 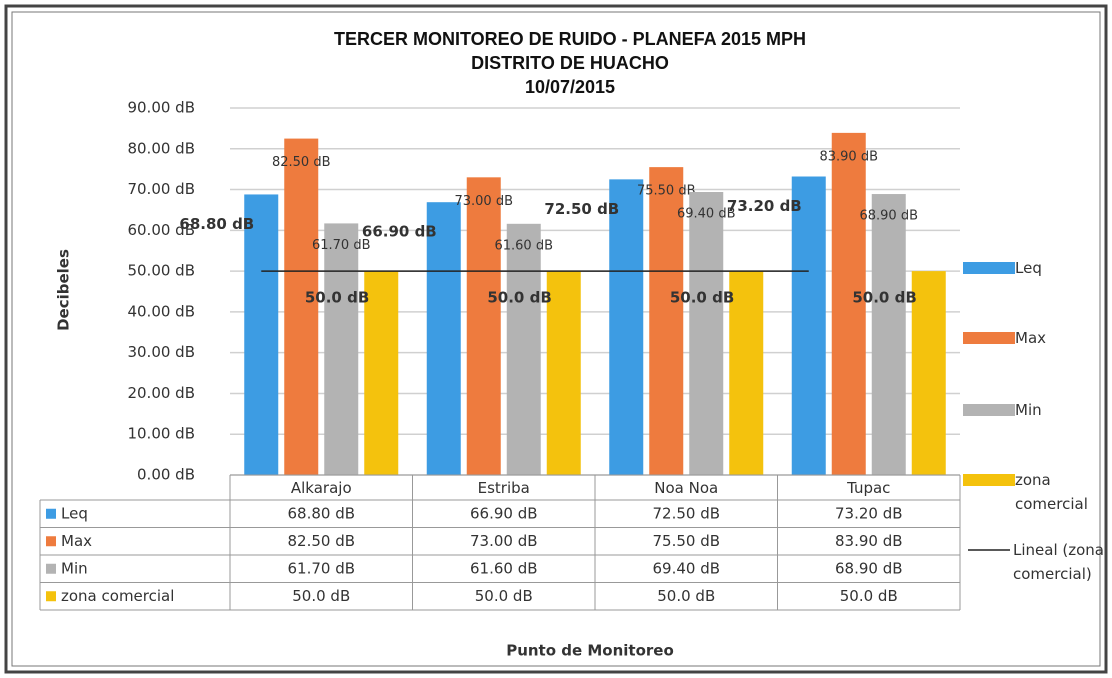 What do you see at coordinates (686, 488) in the screenshot?
I see `x-tick-label: Noa Noa` at bounding box center [686, 488].